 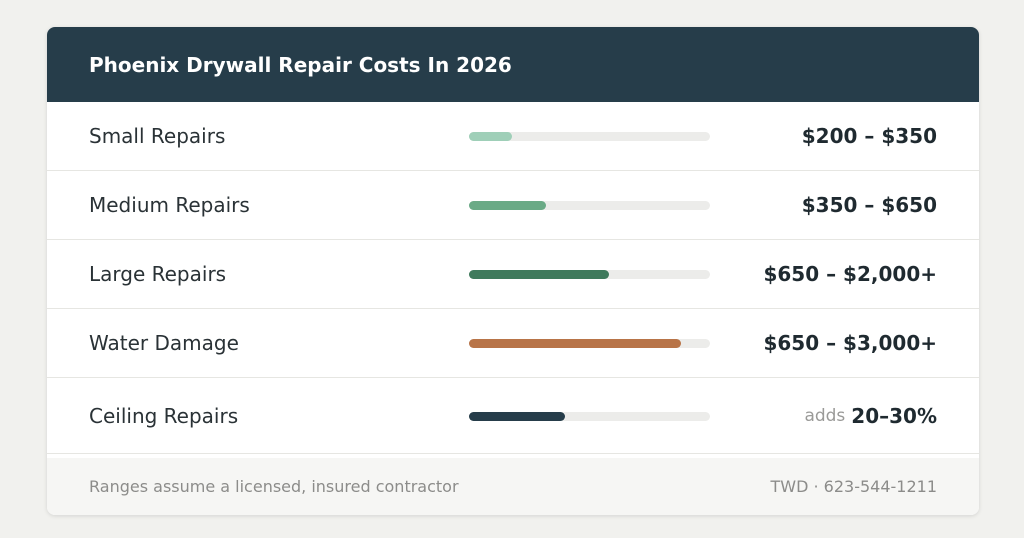 I want to click on card-header: Phoenix Drywall Repair Costs In 2026, so click(x=513, y=64).